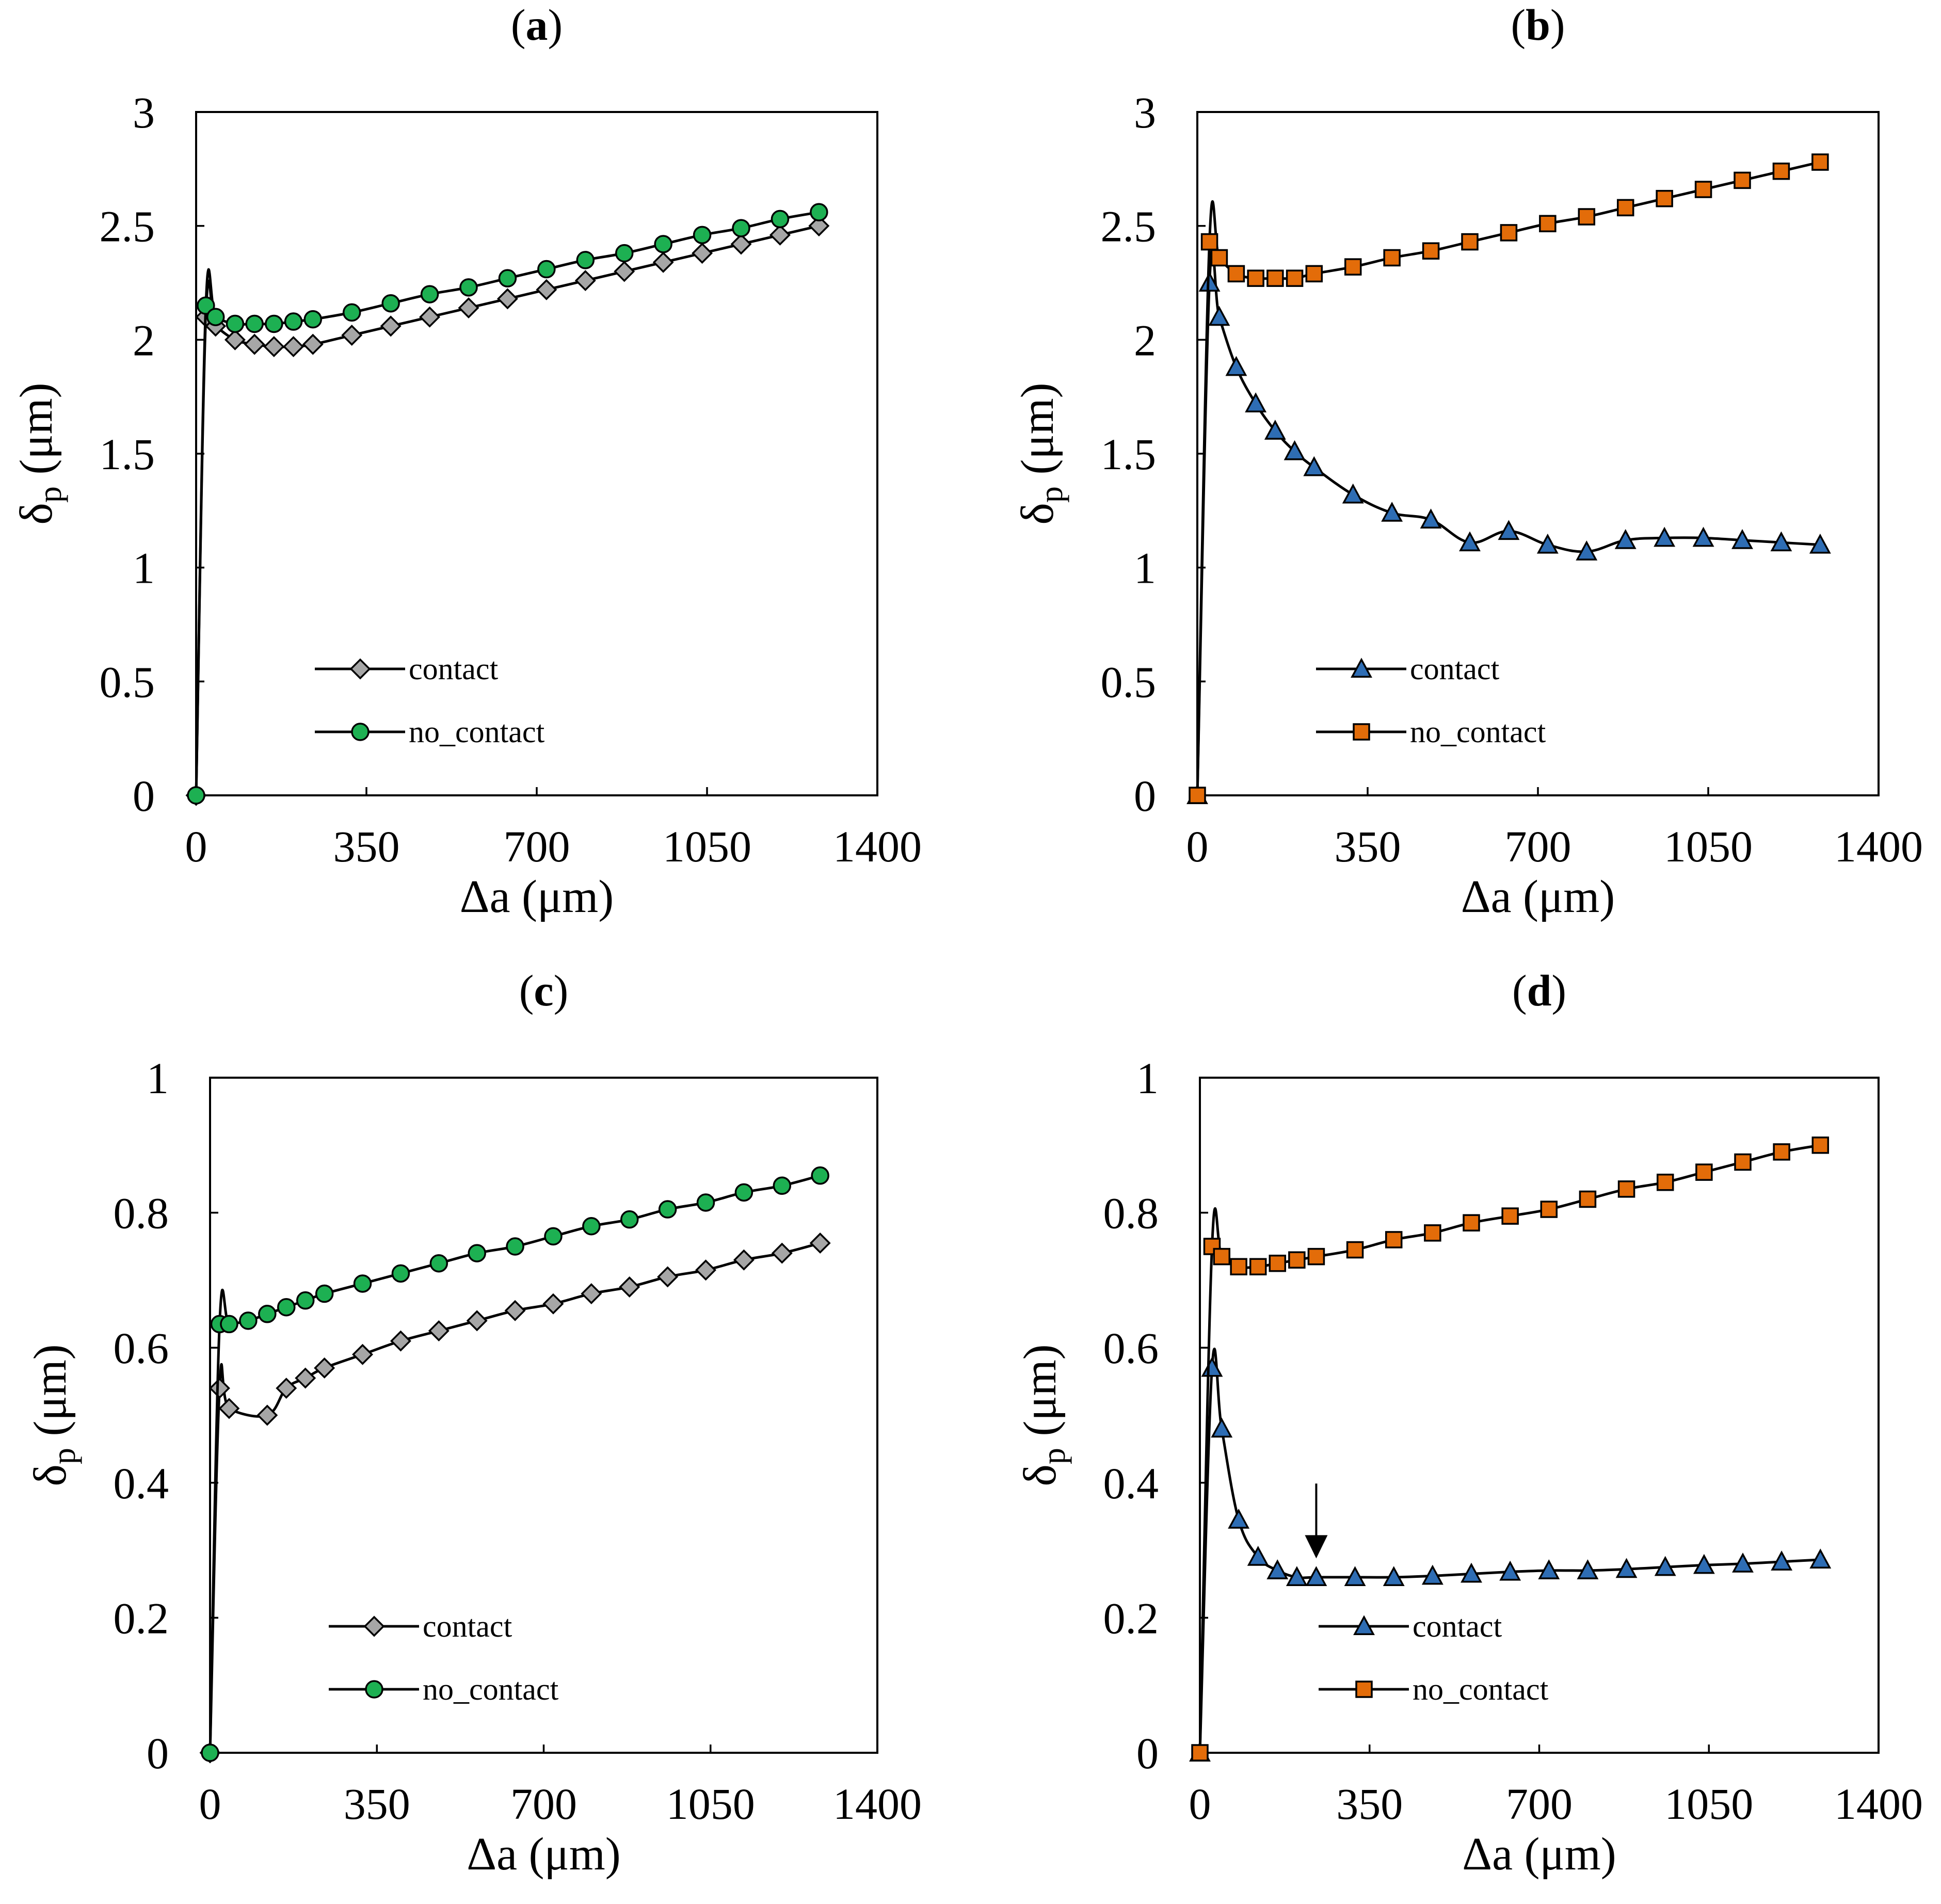 Image resolution: width=1941 pixels, height=1904 pixels. What do you see at coordinates (543, 990) in the screenshot?
I see `panel-label-c: (c)` at bounding box center [543, 990].